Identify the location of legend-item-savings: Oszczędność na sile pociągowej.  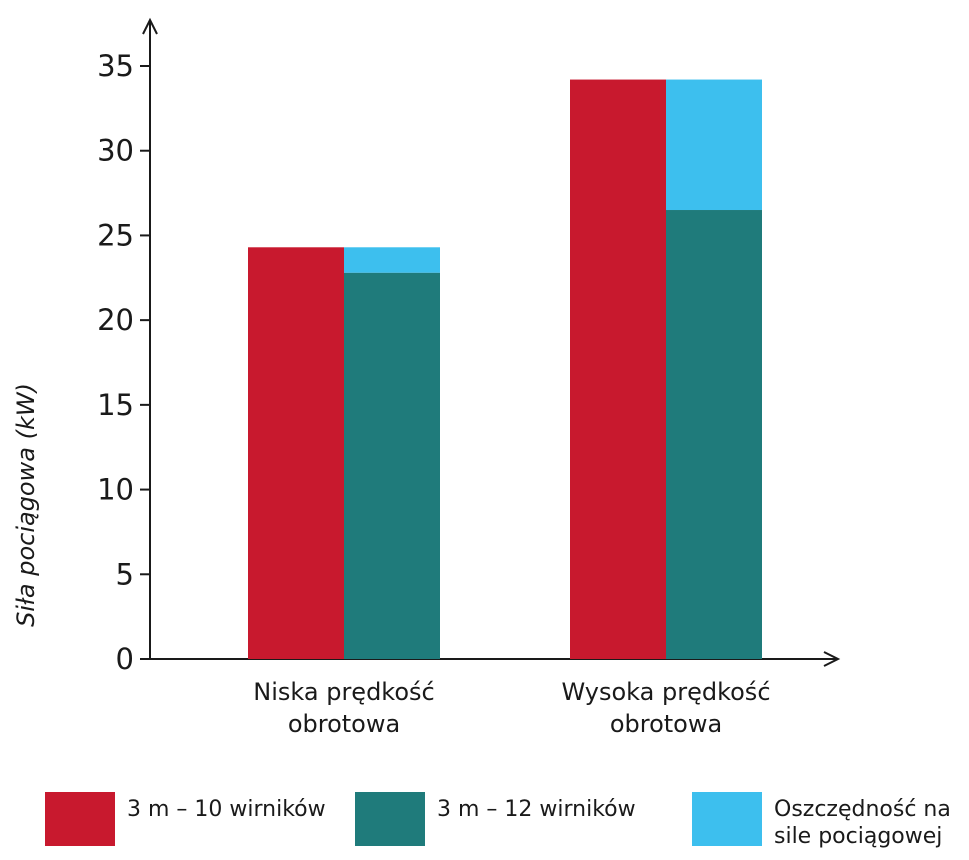
(821, 821).